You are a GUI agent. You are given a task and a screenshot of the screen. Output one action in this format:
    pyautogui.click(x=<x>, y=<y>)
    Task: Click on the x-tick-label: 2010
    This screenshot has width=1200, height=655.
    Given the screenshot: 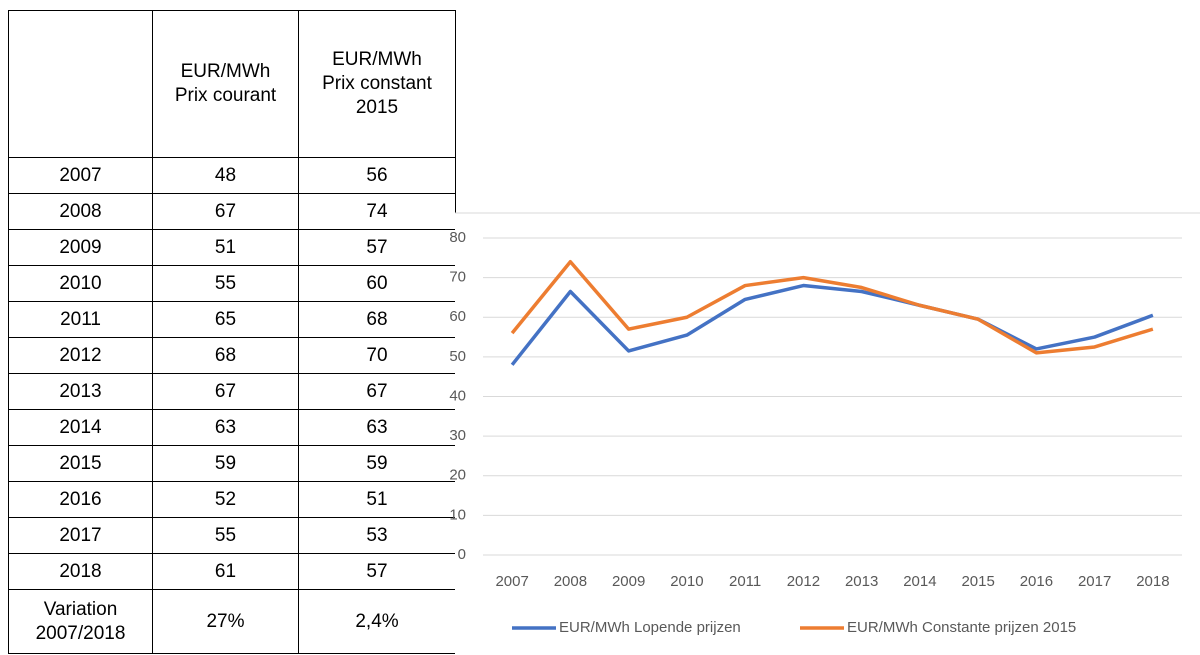 What is the action you would take?
    pyautogui.click(x=686, y=581)
    